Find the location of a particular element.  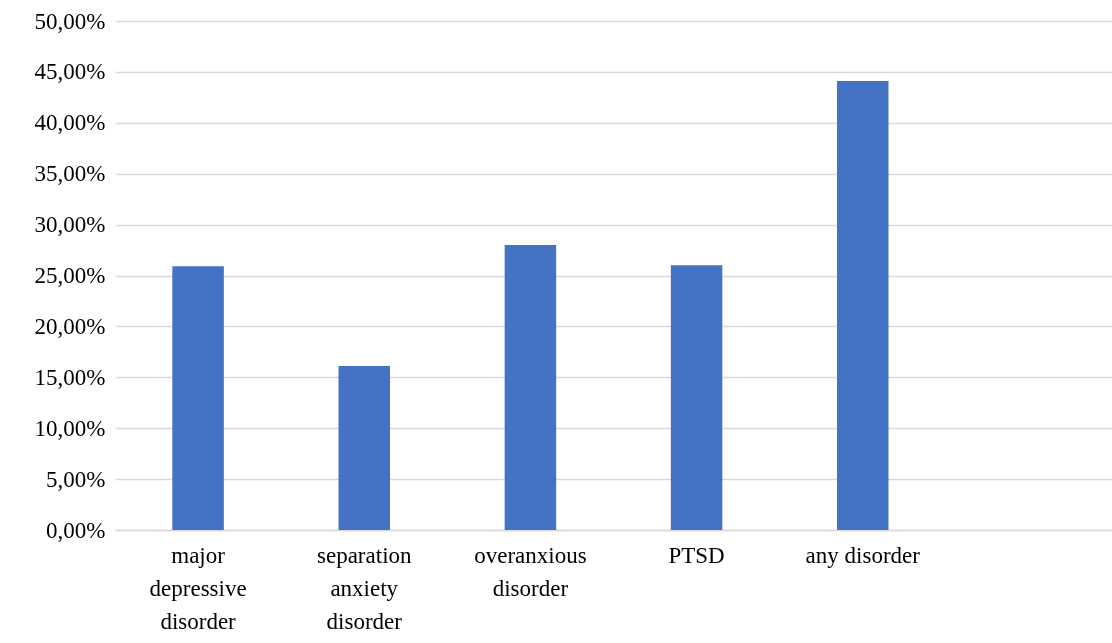

y-tick-label: 15,00% is located at coordinates (70, 377).